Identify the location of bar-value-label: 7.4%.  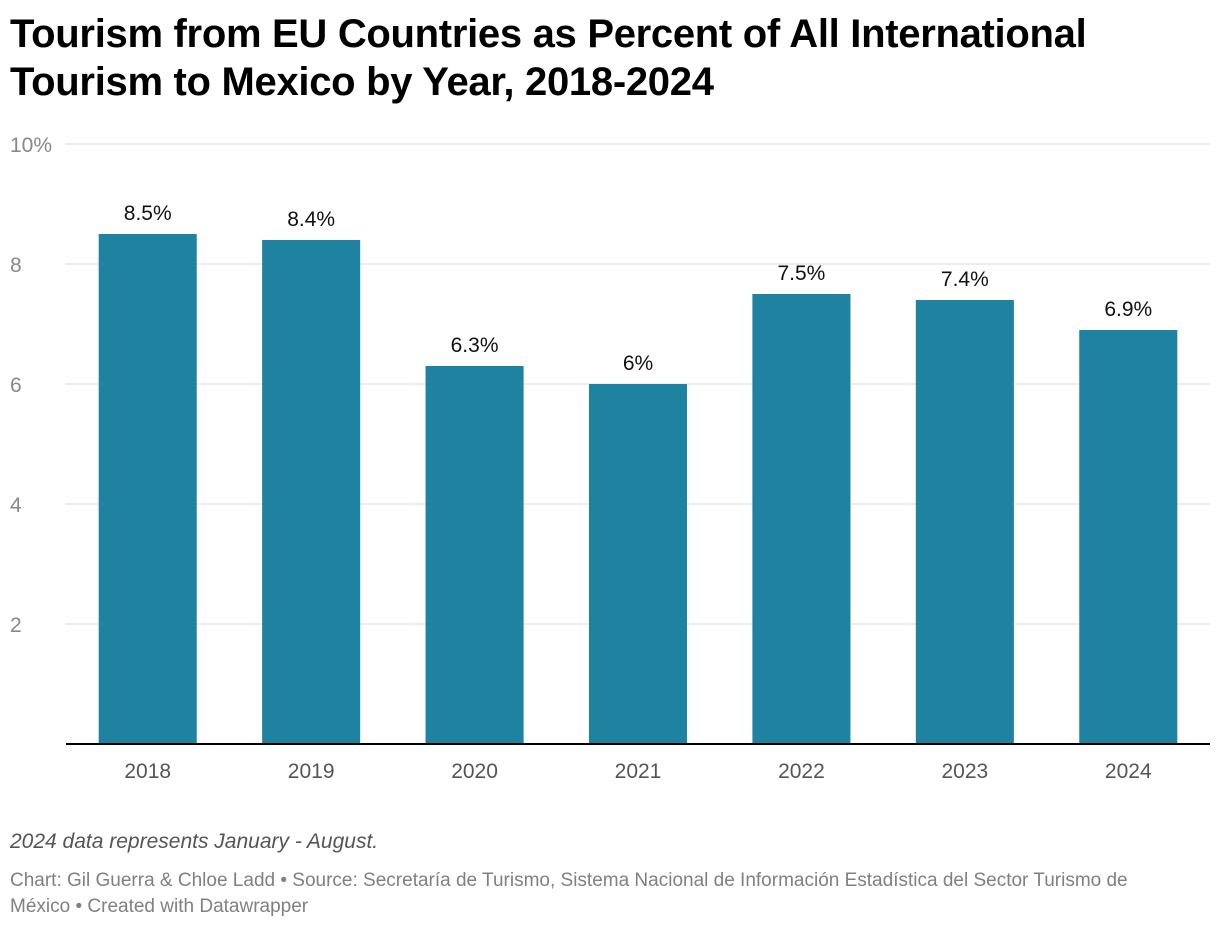
(965, 279).